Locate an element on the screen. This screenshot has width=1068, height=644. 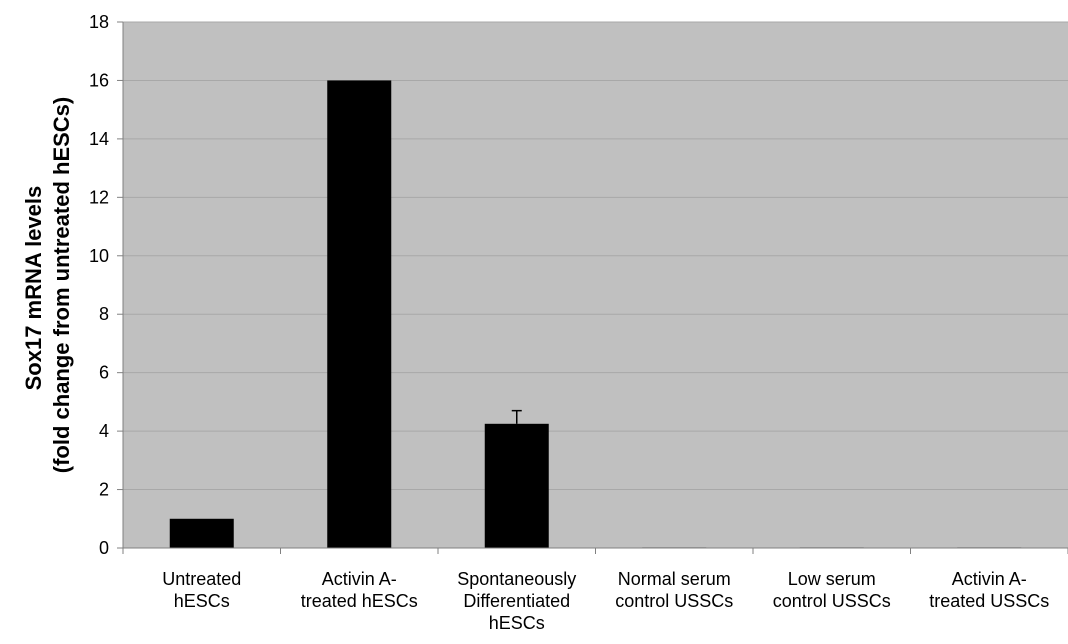
x-category-label: Normal serum control USSCs is located at coordinates (674, 590).